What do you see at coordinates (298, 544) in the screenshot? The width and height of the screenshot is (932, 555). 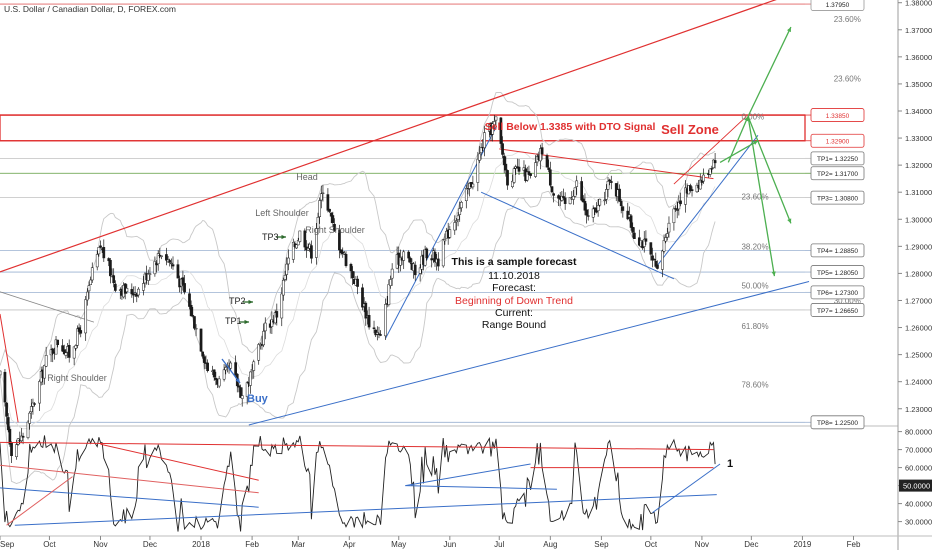 I see `time-tick-label: Mar` at bounding box center [298, 544].